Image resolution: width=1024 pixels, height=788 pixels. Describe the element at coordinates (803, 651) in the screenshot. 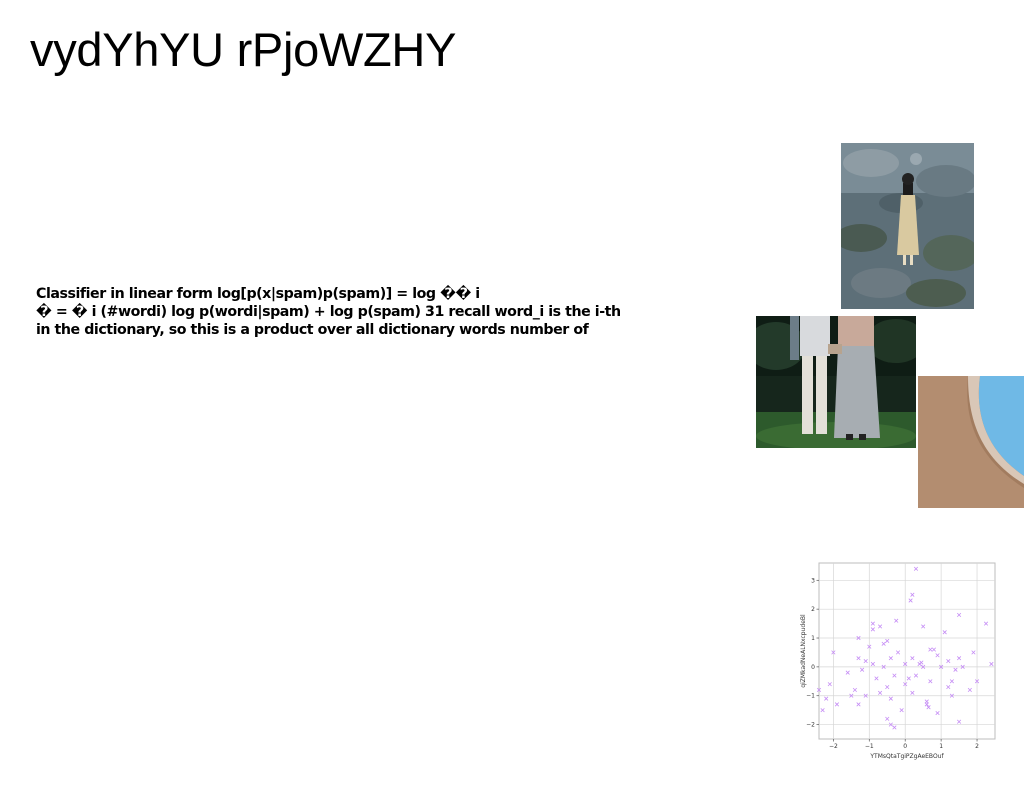

I see `y-axis-label: qiZMkadNeALNxcpudeBl` at that location.